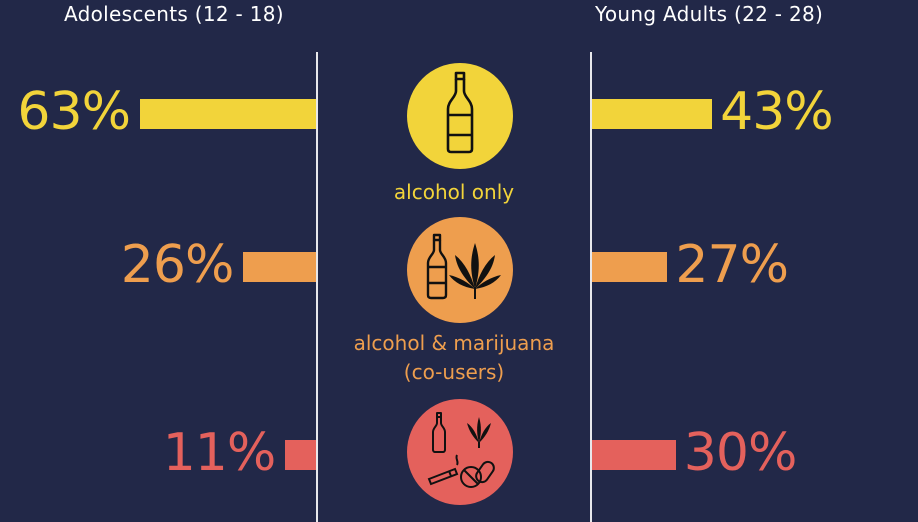  What do you see at coordinates (177, 265) in the screenshot?
I see `adolescents-pct-co-users: 26%` at bounding box center [177, 265].